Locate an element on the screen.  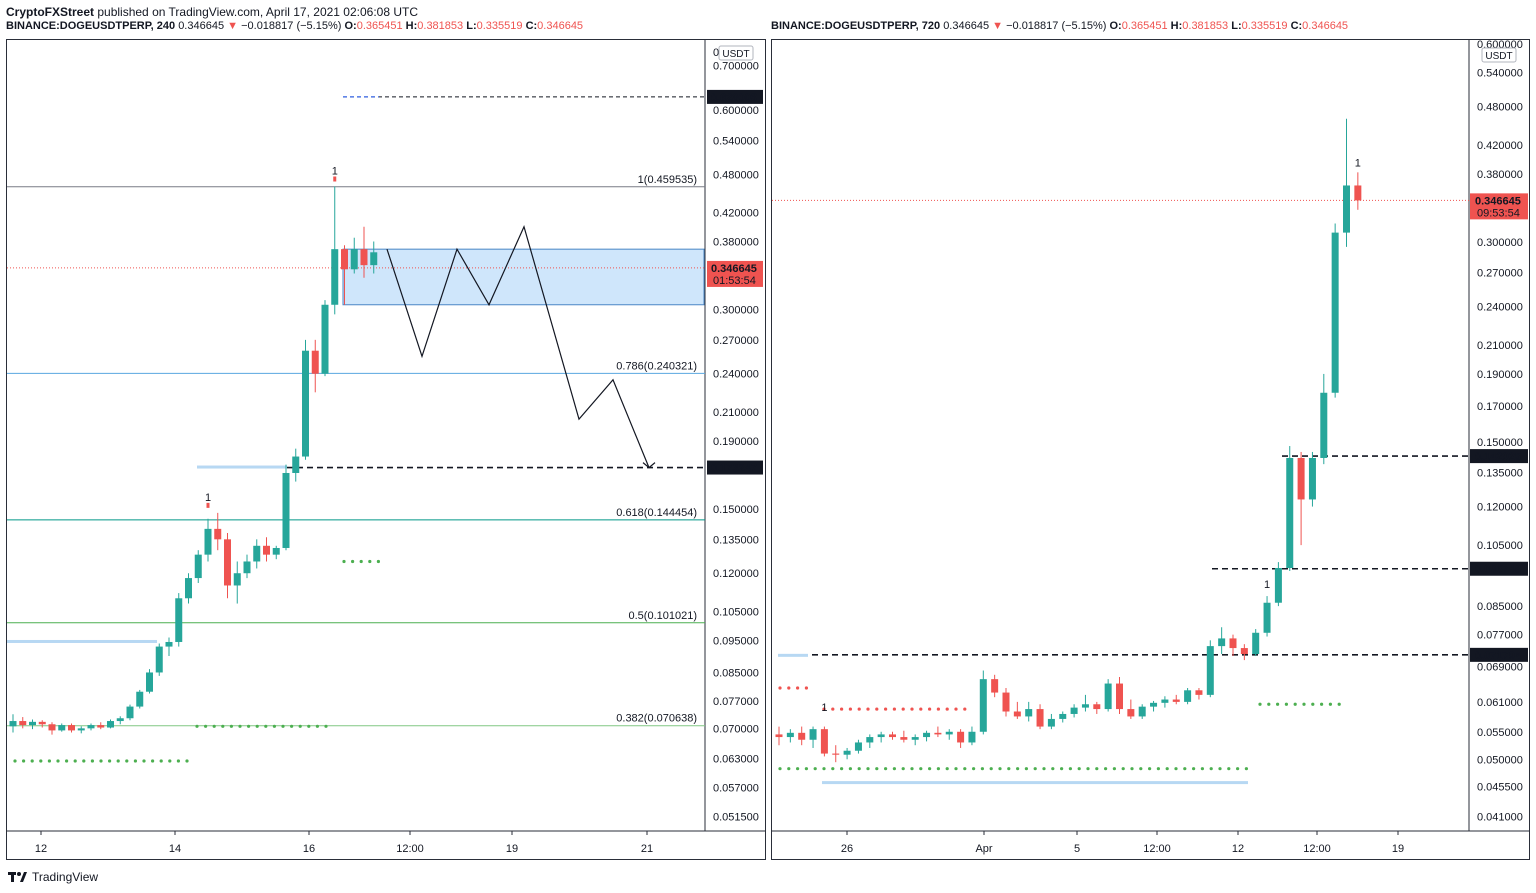
x-tick-label: 12 is located at coordinates (1238, 849).